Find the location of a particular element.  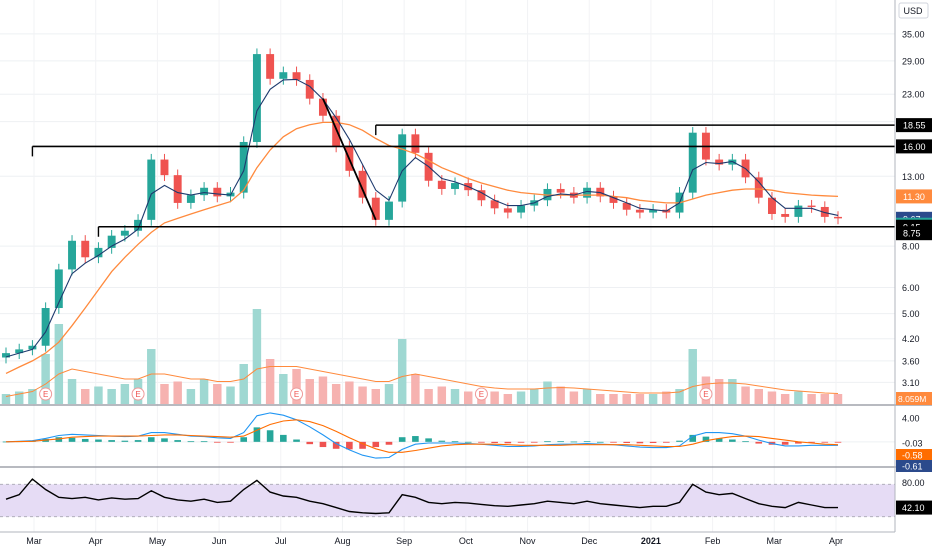

price-label: 18.55 is located at coordinates (914, 126).